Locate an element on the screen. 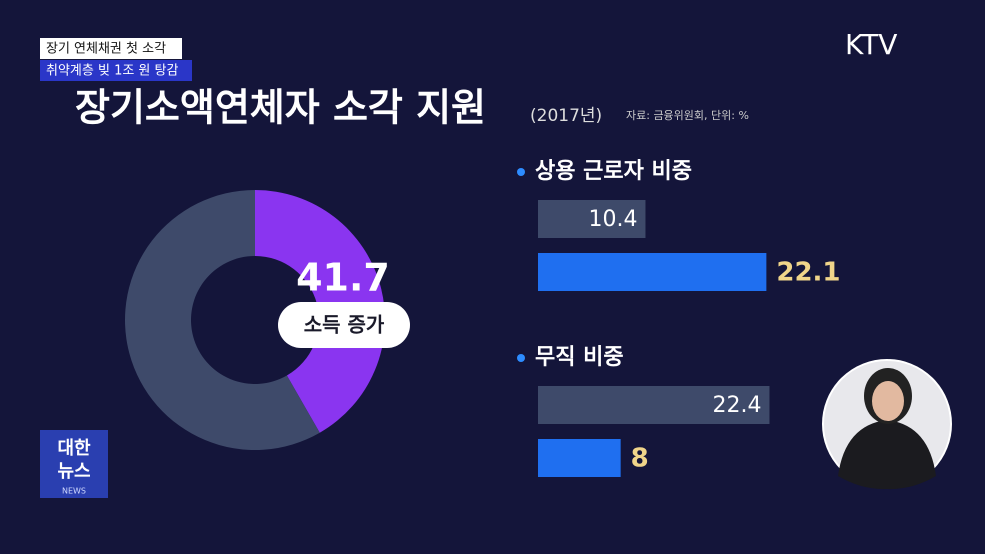 The width and height of the screenshot is (985, 554). news-logo: NEWS is located at coordinates (74, 491).